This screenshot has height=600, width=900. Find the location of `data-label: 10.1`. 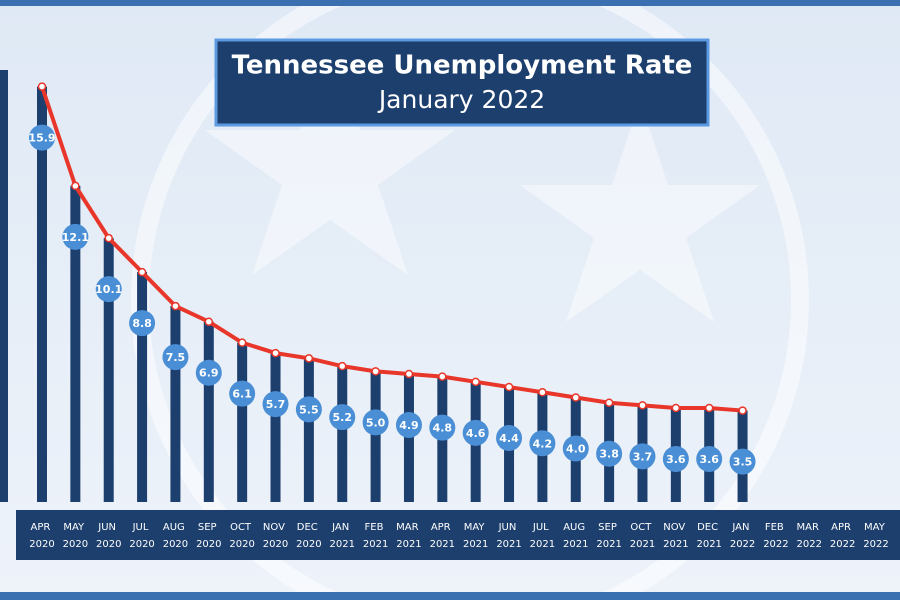

data-label: 10.1 is located at coordinates (108, 289).